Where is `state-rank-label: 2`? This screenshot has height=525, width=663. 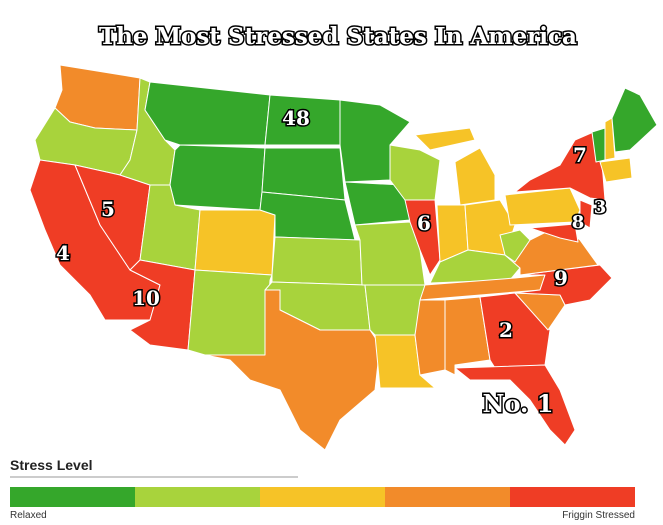 state-rank-label: 2 is located at coordinates (506, 330).